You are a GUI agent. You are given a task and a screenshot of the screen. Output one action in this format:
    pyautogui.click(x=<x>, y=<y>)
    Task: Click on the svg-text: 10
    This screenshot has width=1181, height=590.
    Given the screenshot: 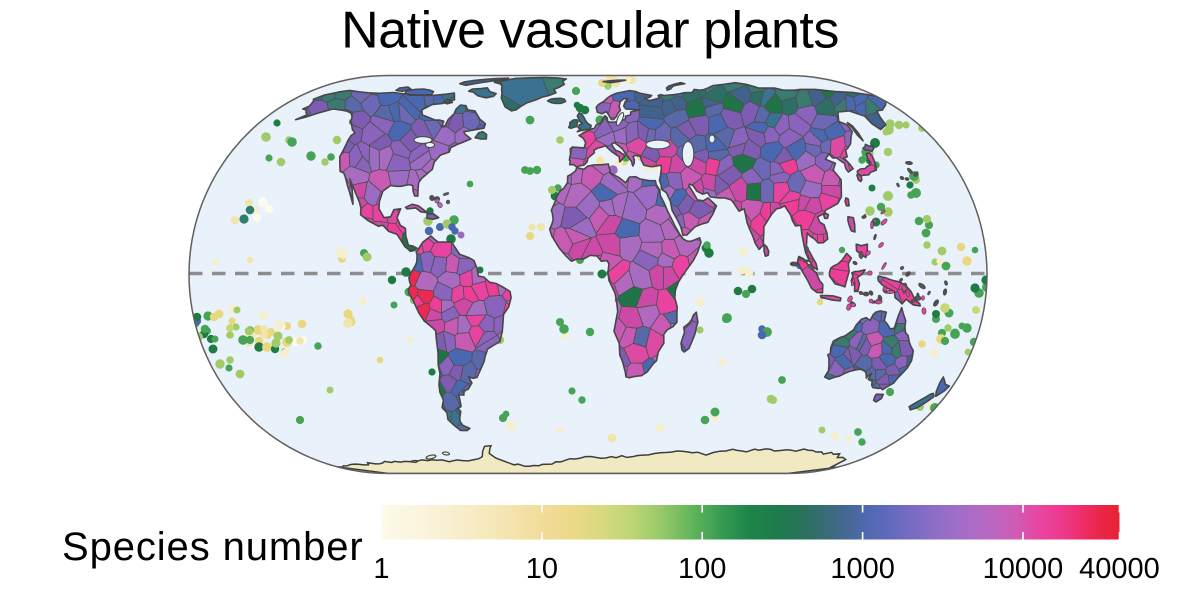 What is the action you would take?
    pyautogui.click(x=542, y=569)
    